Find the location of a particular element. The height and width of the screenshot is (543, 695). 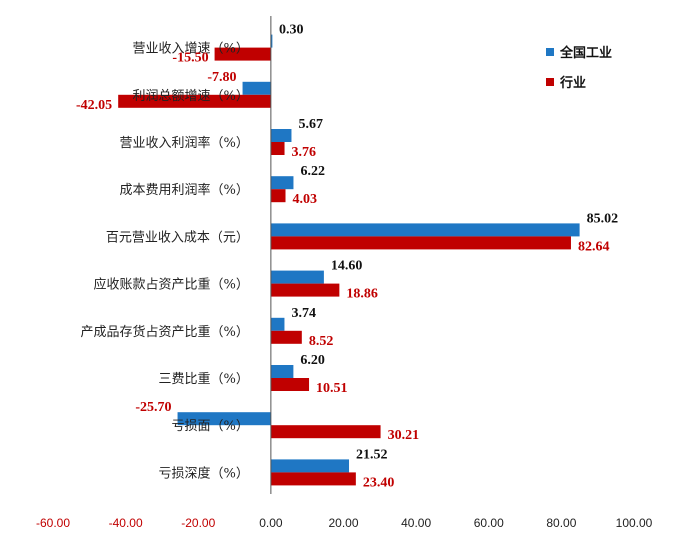

category-label: 营业收入利润率（%） is located at coordinates (184, 143).